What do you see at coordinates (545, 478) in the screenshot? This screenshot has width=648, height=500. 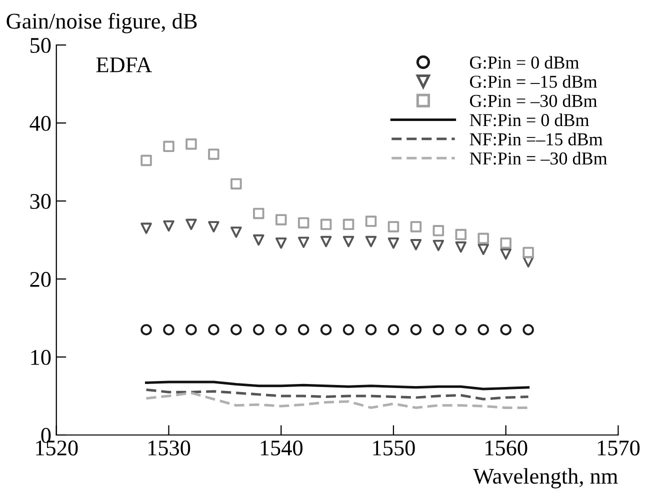 I see `x-axis-title: Wavelength, nm` at bounding box center [545, 478].